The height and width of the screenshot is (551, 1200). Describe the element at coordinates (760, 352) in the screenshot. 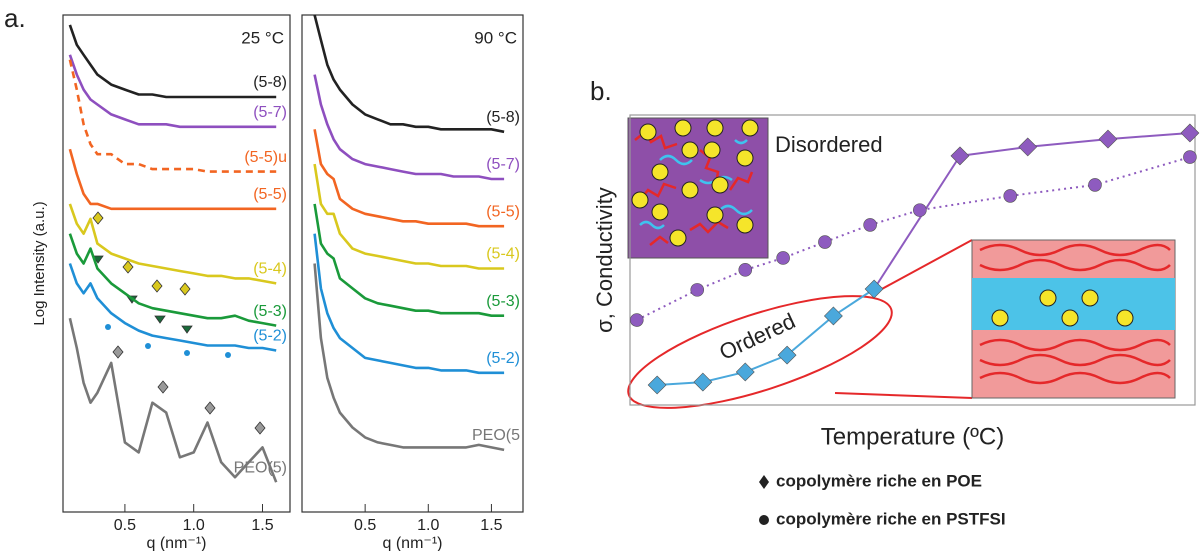

I see `highlight-ellipse` at that location.